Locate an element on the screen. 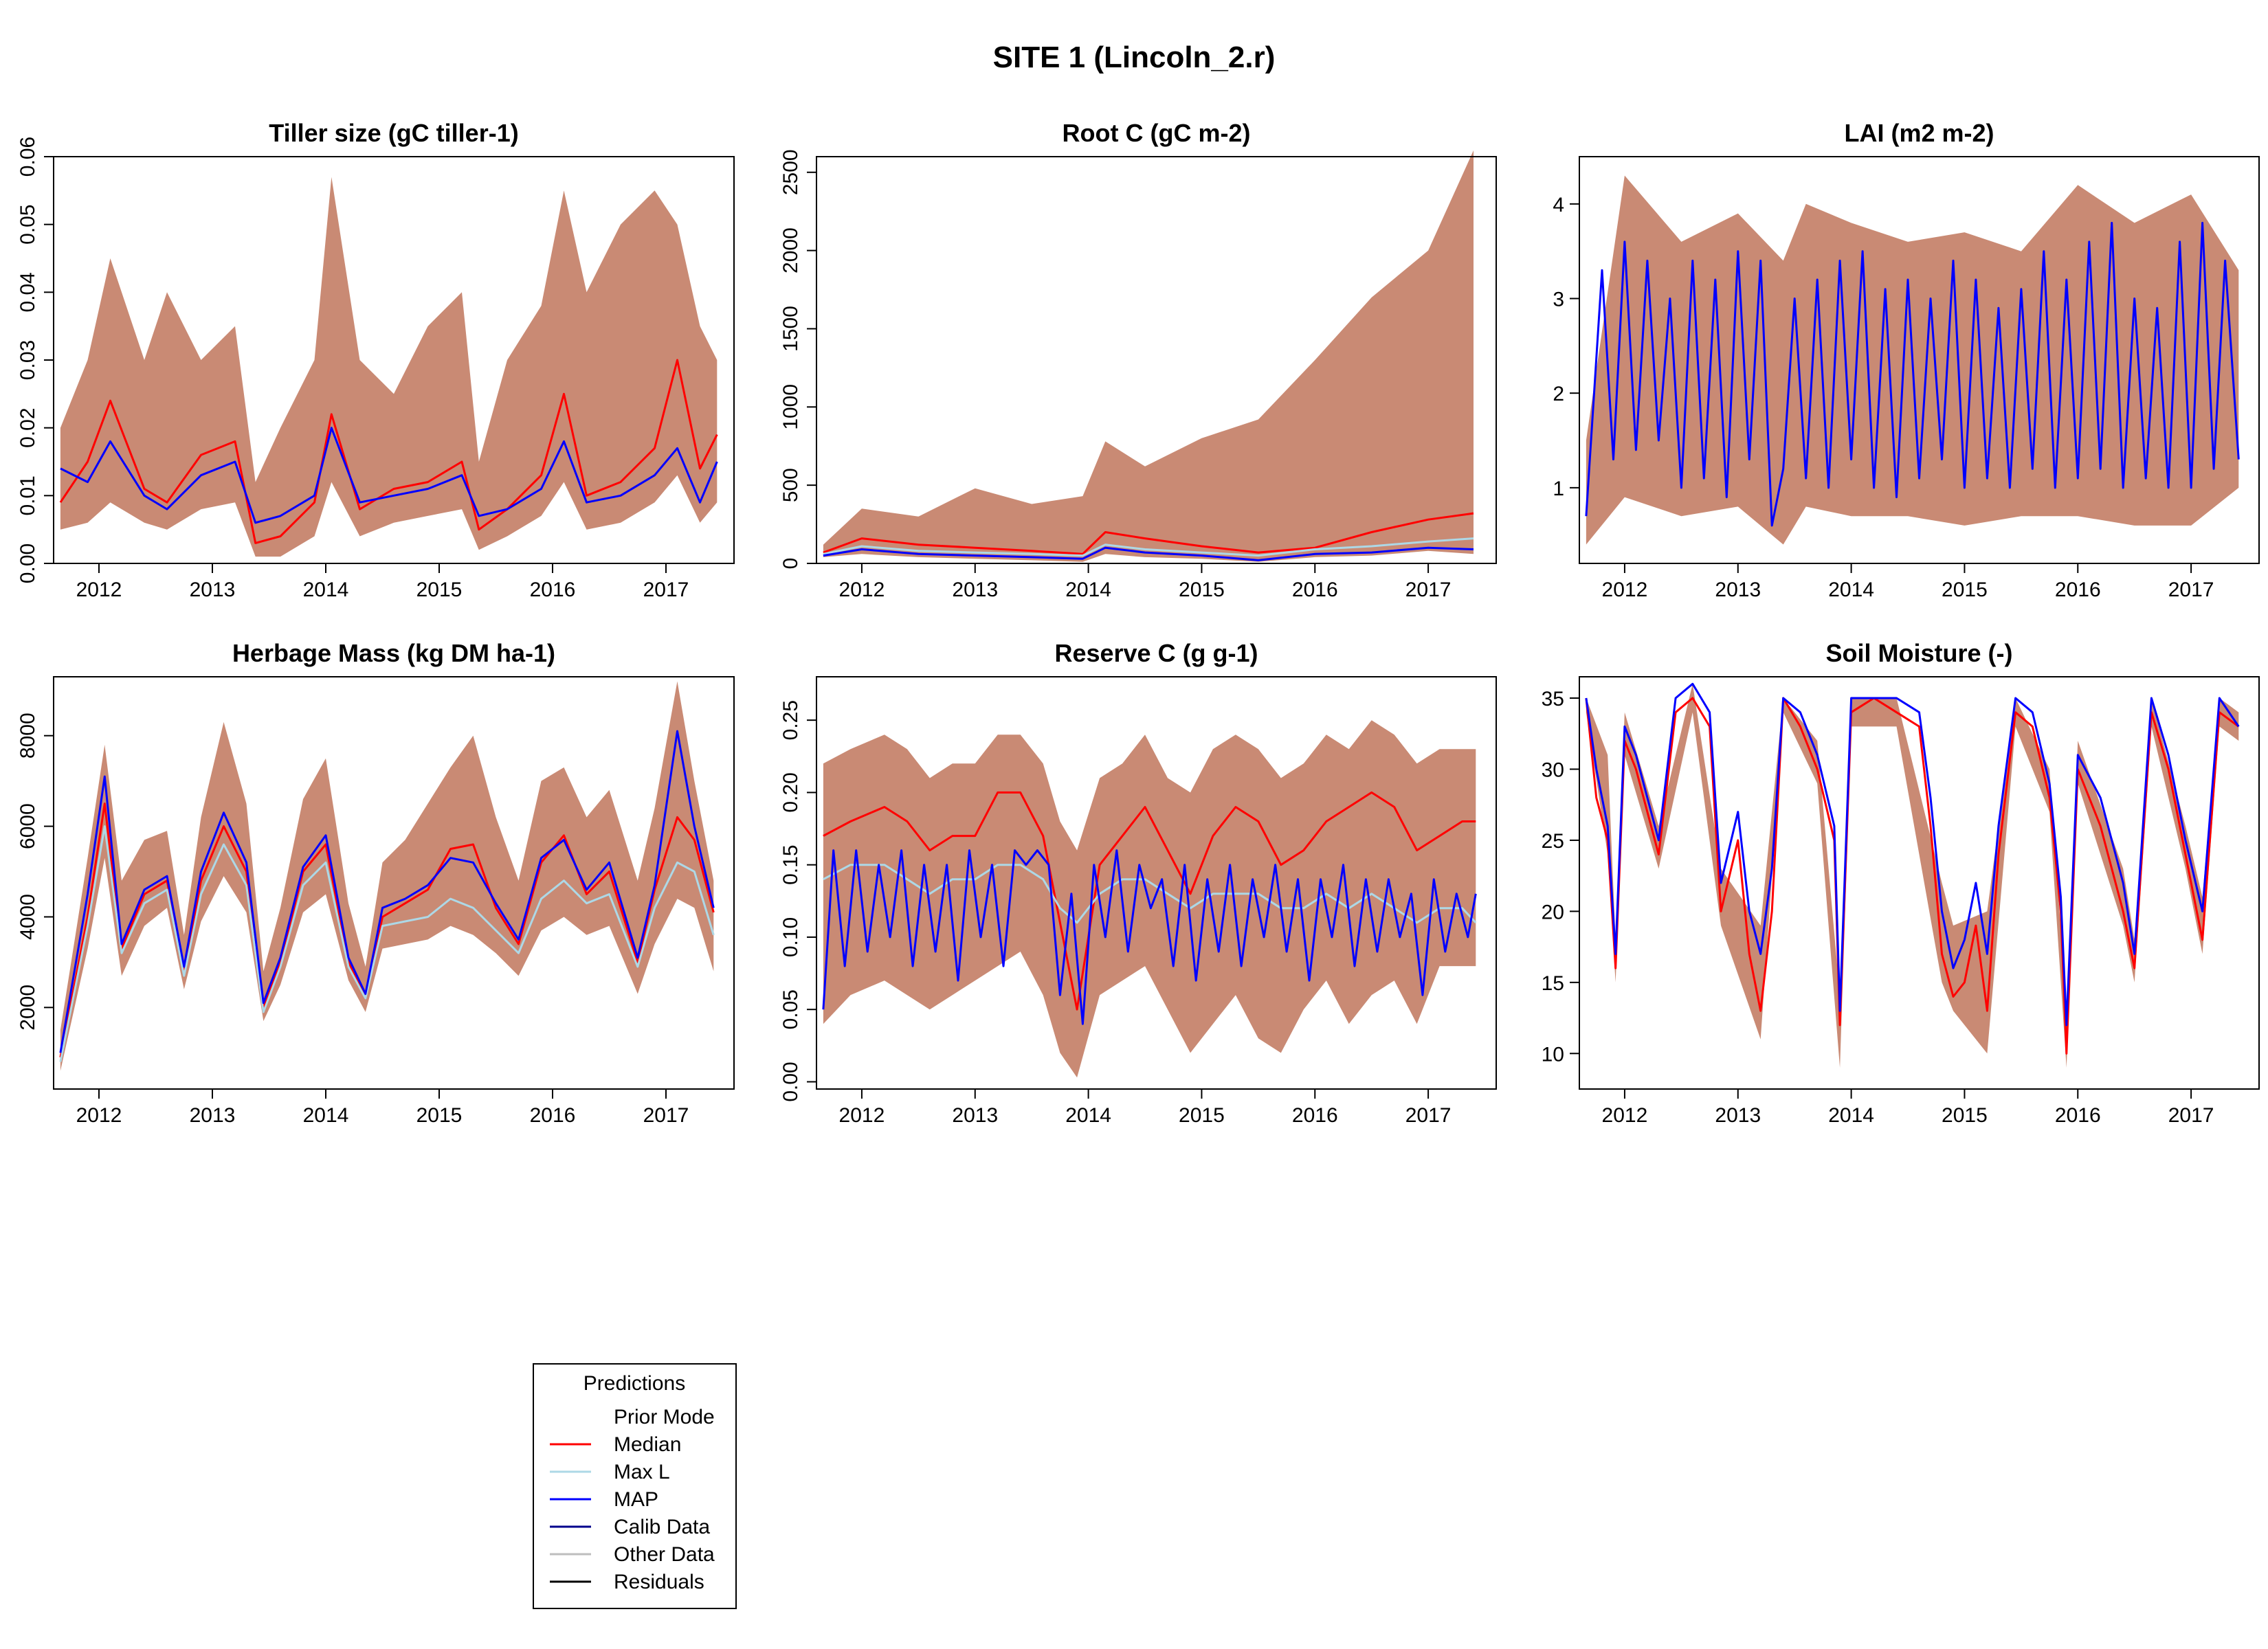 The height and width of the screenshot is (1649, 2268). y-tick-label: 3 is located at coordinates (1558, 300).